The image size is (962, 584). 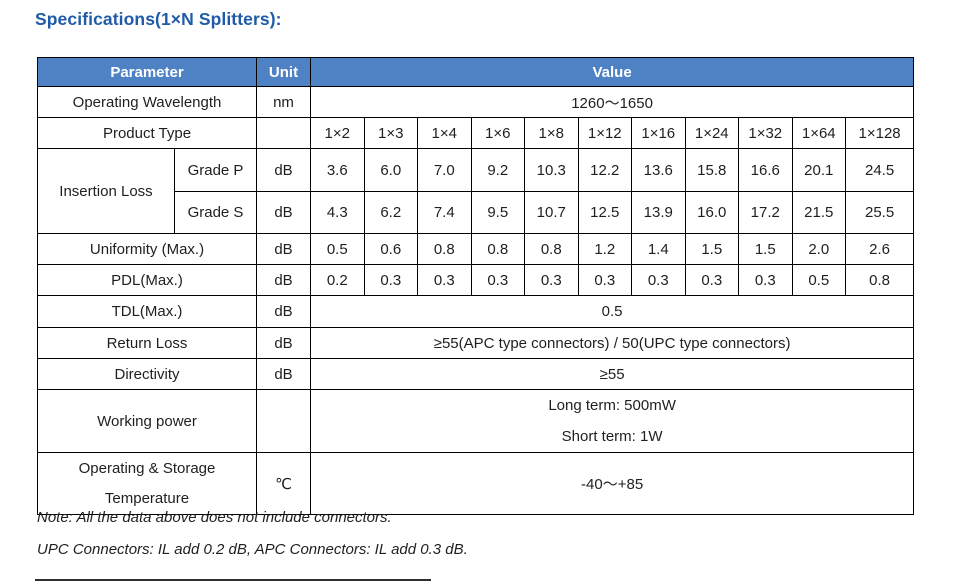 What do you see at coordinates (147, 133) in the screenshot?
I see `param-label: Product Type` at bounding box center [147, 133].